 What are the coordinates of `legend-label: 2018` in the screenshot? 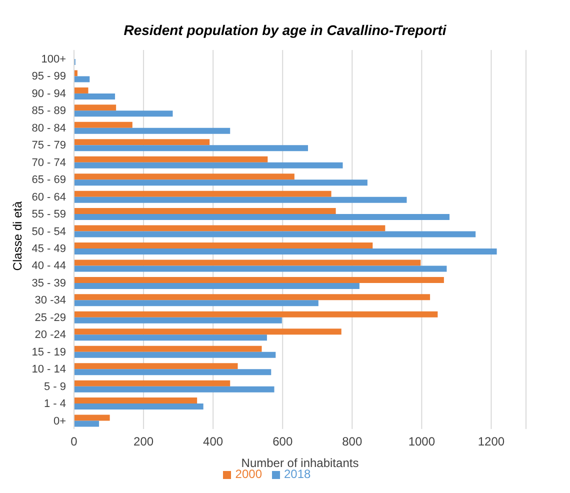 It's located at (297, 474).